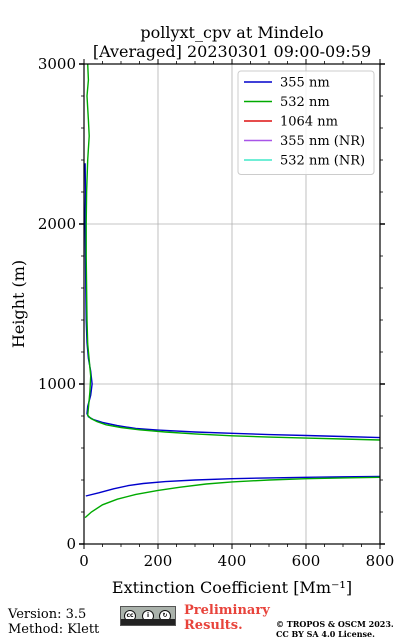  Describe the element at coordinates (325, 633) in the screenshot. I see `copyright-line-2: CC BY SA 4.0 License.` at that location.